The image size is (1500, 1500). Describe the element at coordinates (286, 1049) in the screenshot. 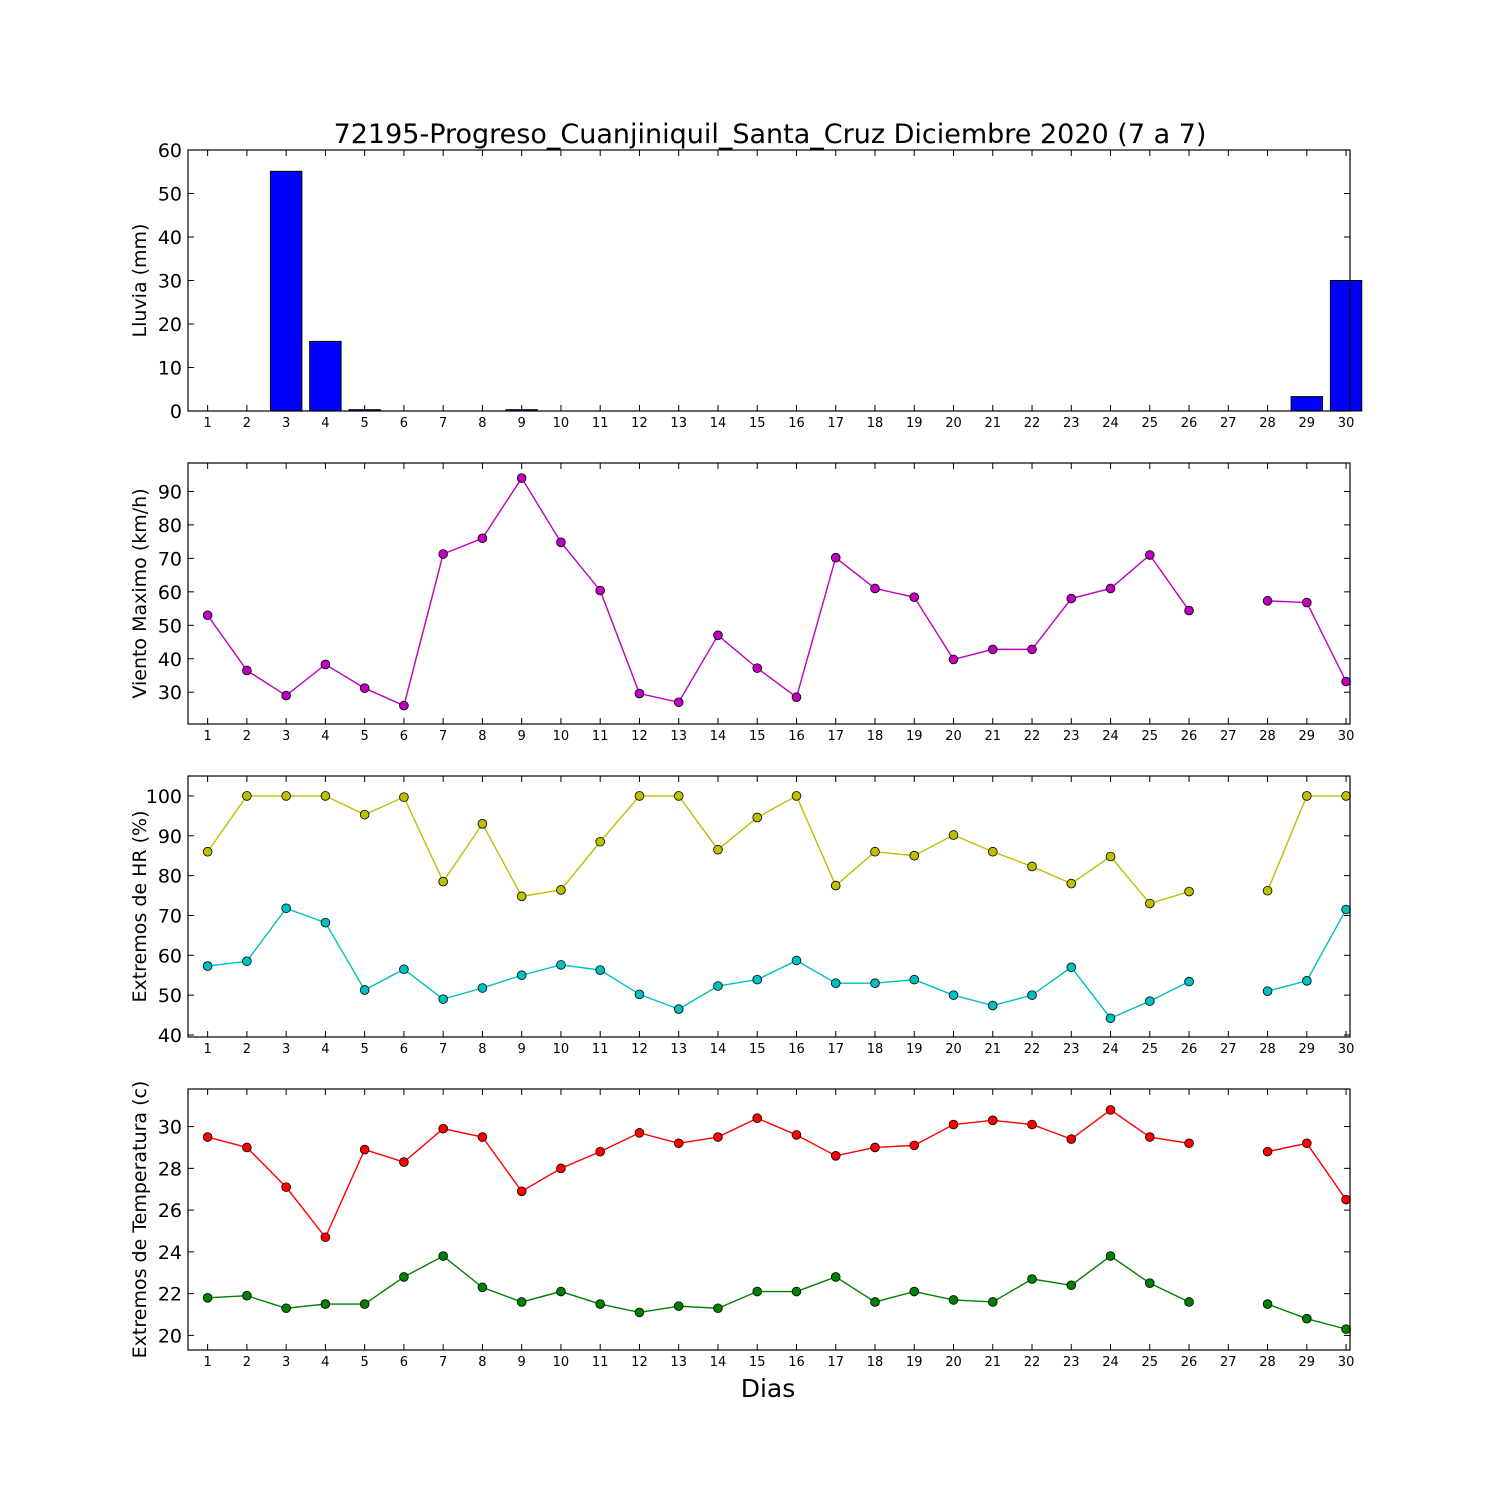

I see `humidity-xtick-label: 3` at that location.